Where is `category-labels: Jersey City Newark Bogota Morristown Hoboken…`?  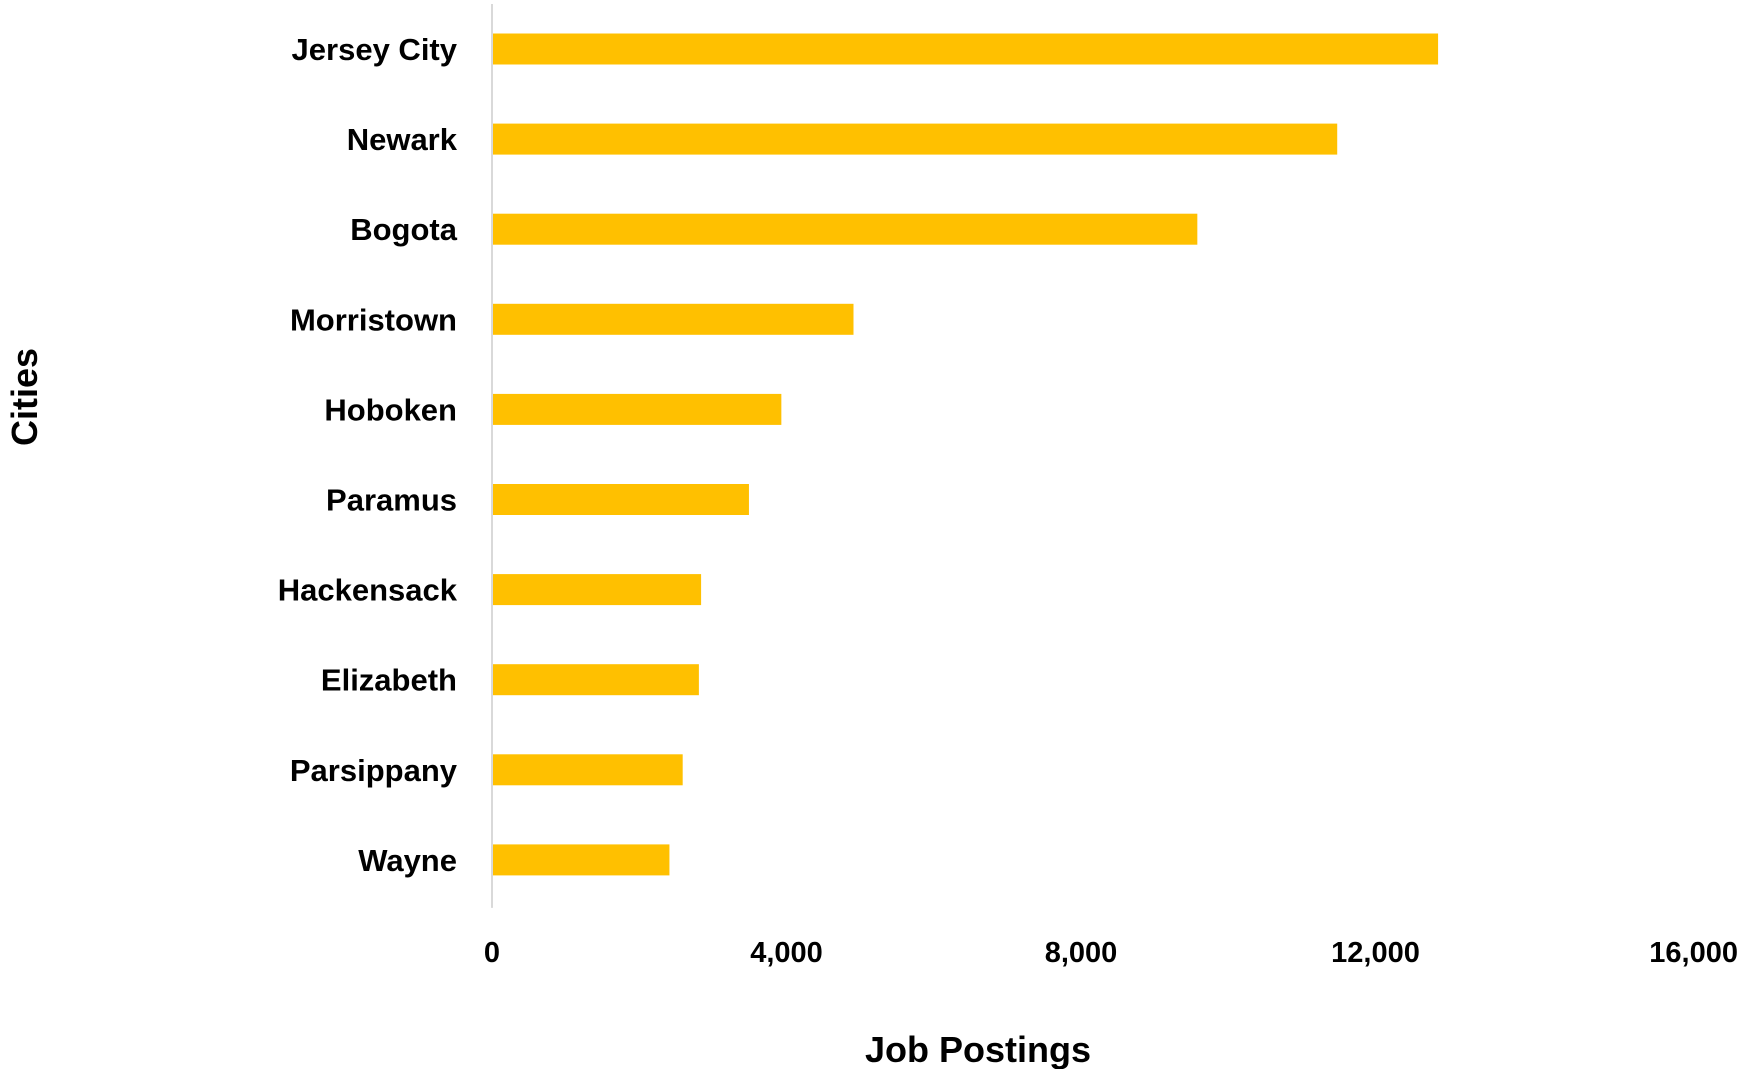
category-labels: Jersey City Newark Bogota Morristown Hoboken… is located at coordinates (368, 455).